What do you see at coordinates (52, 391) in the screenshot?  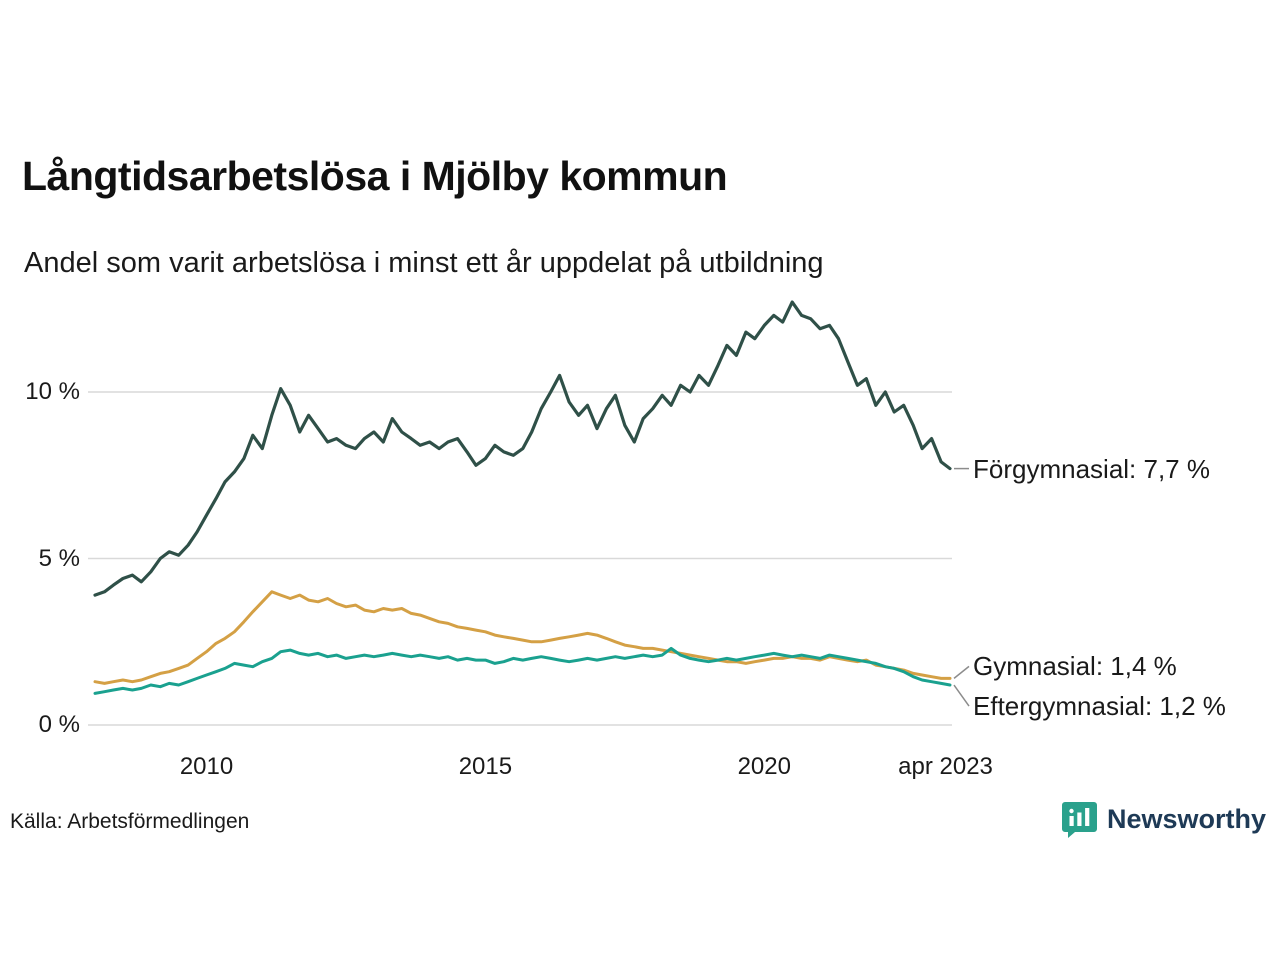 I see `y-axis-label: 10 %` at bounding box center [52, 391].